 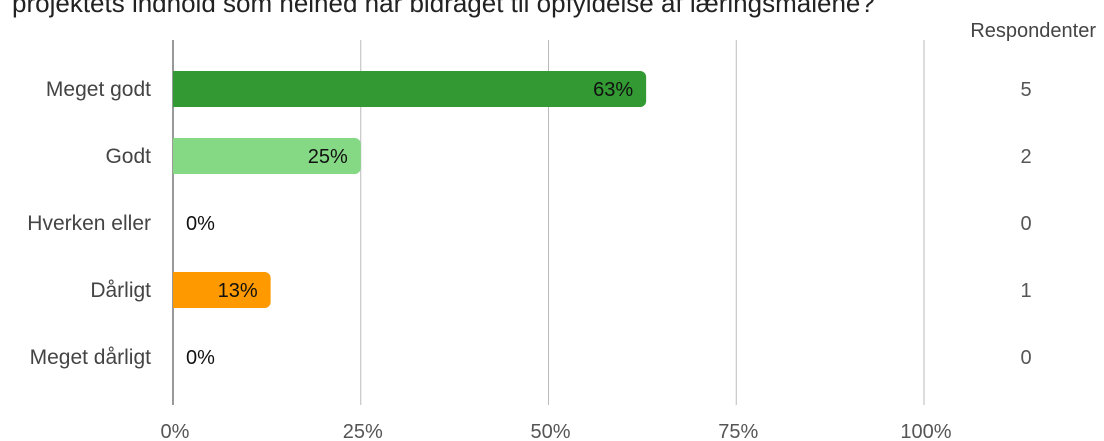 I want to click on category-label: Meget godt, so click(x=98, y=89).